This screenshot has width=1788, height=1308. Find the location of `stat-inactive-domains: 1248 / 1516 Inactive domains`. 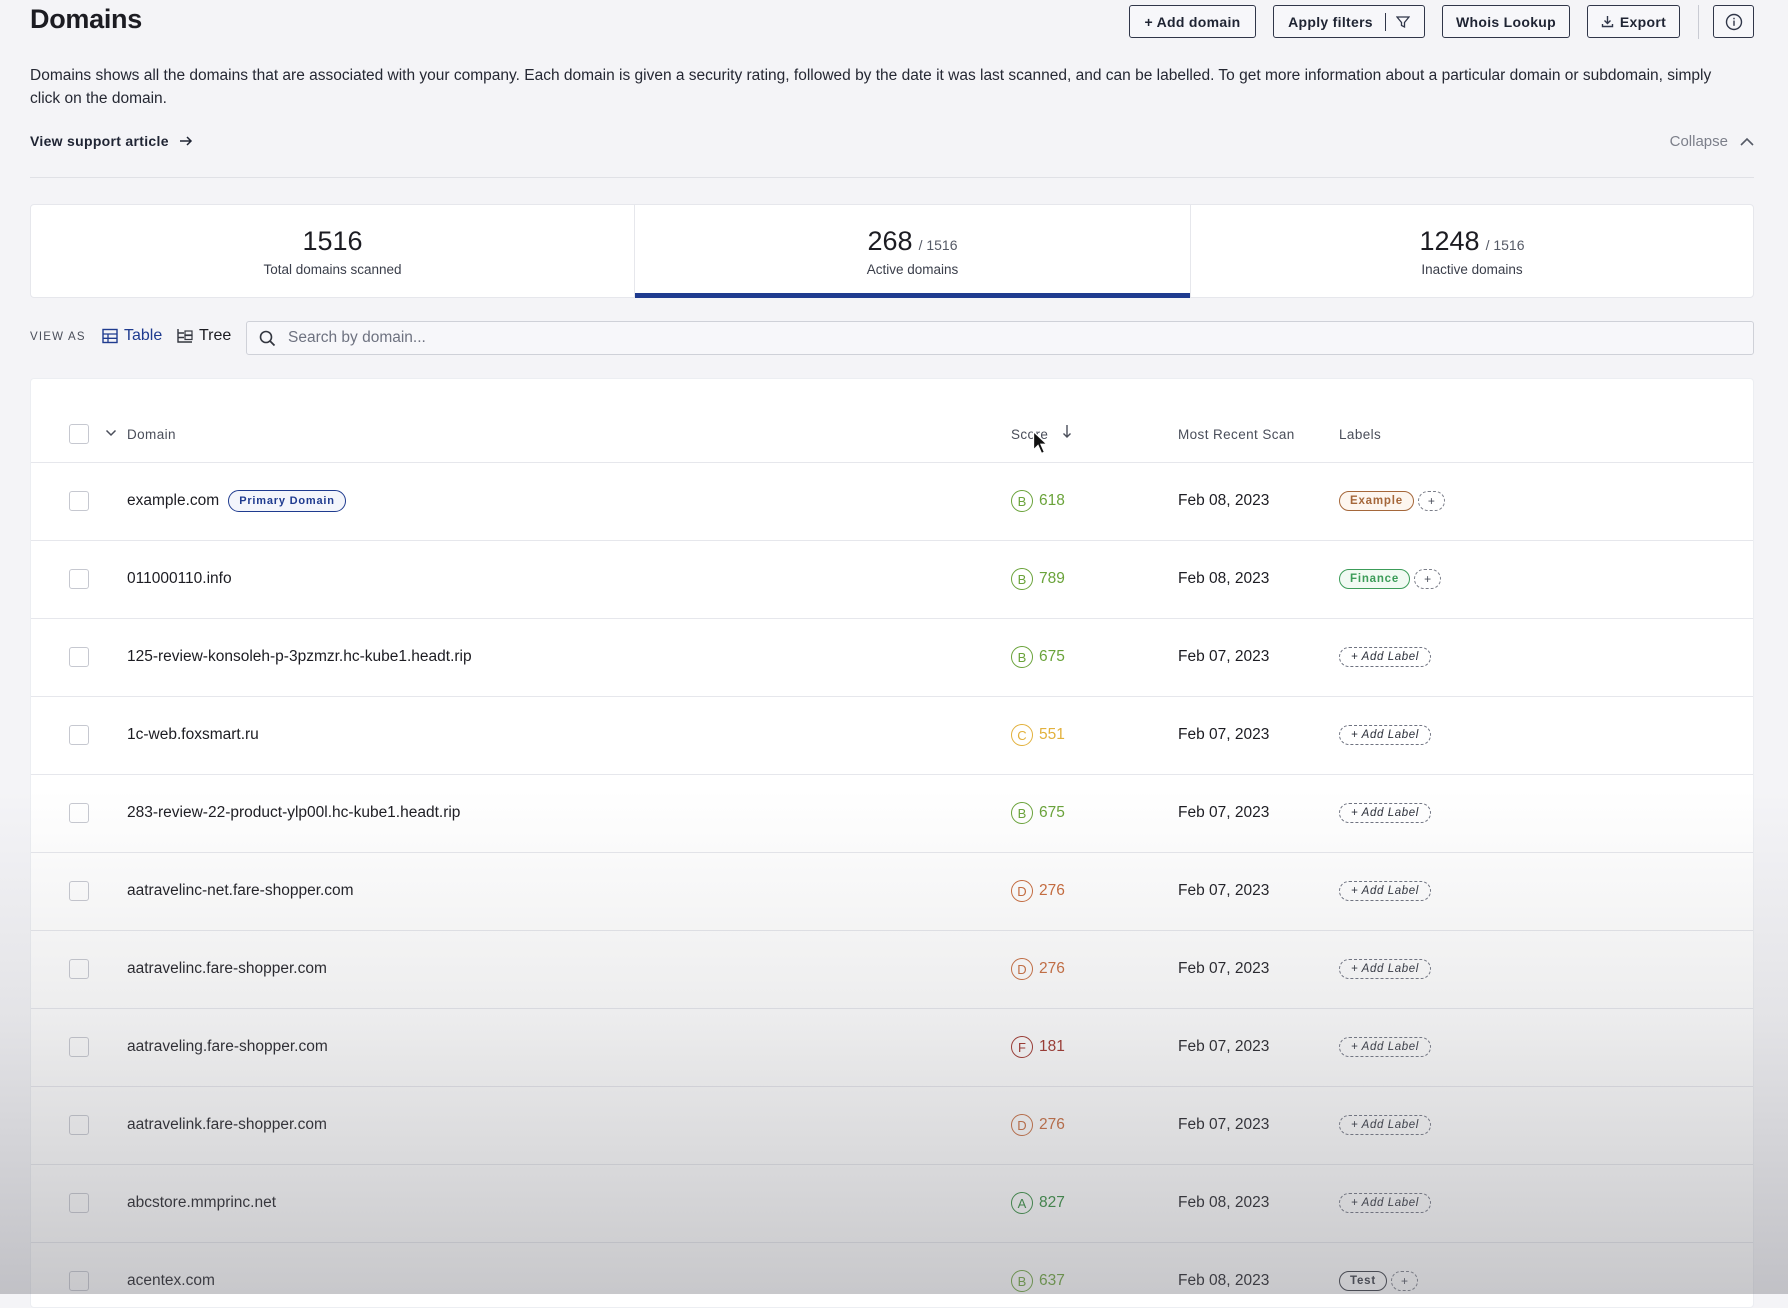

stat-inactive-domains: 1248 / 1516 Inactive domains is located at coordinates (1471, 251).